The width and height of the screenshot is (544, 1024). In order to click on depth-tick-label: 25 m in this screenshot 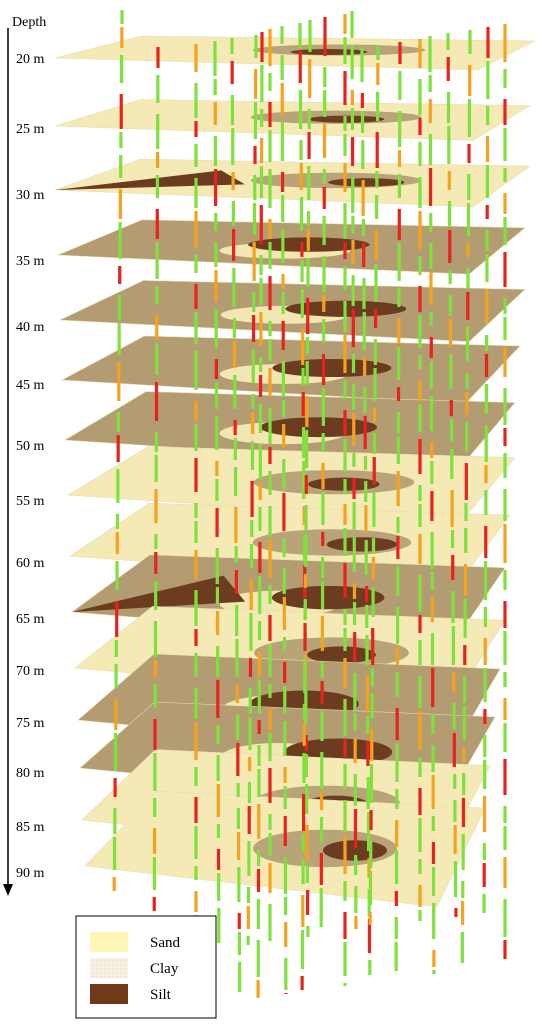, I will do `click(30, 129)`.